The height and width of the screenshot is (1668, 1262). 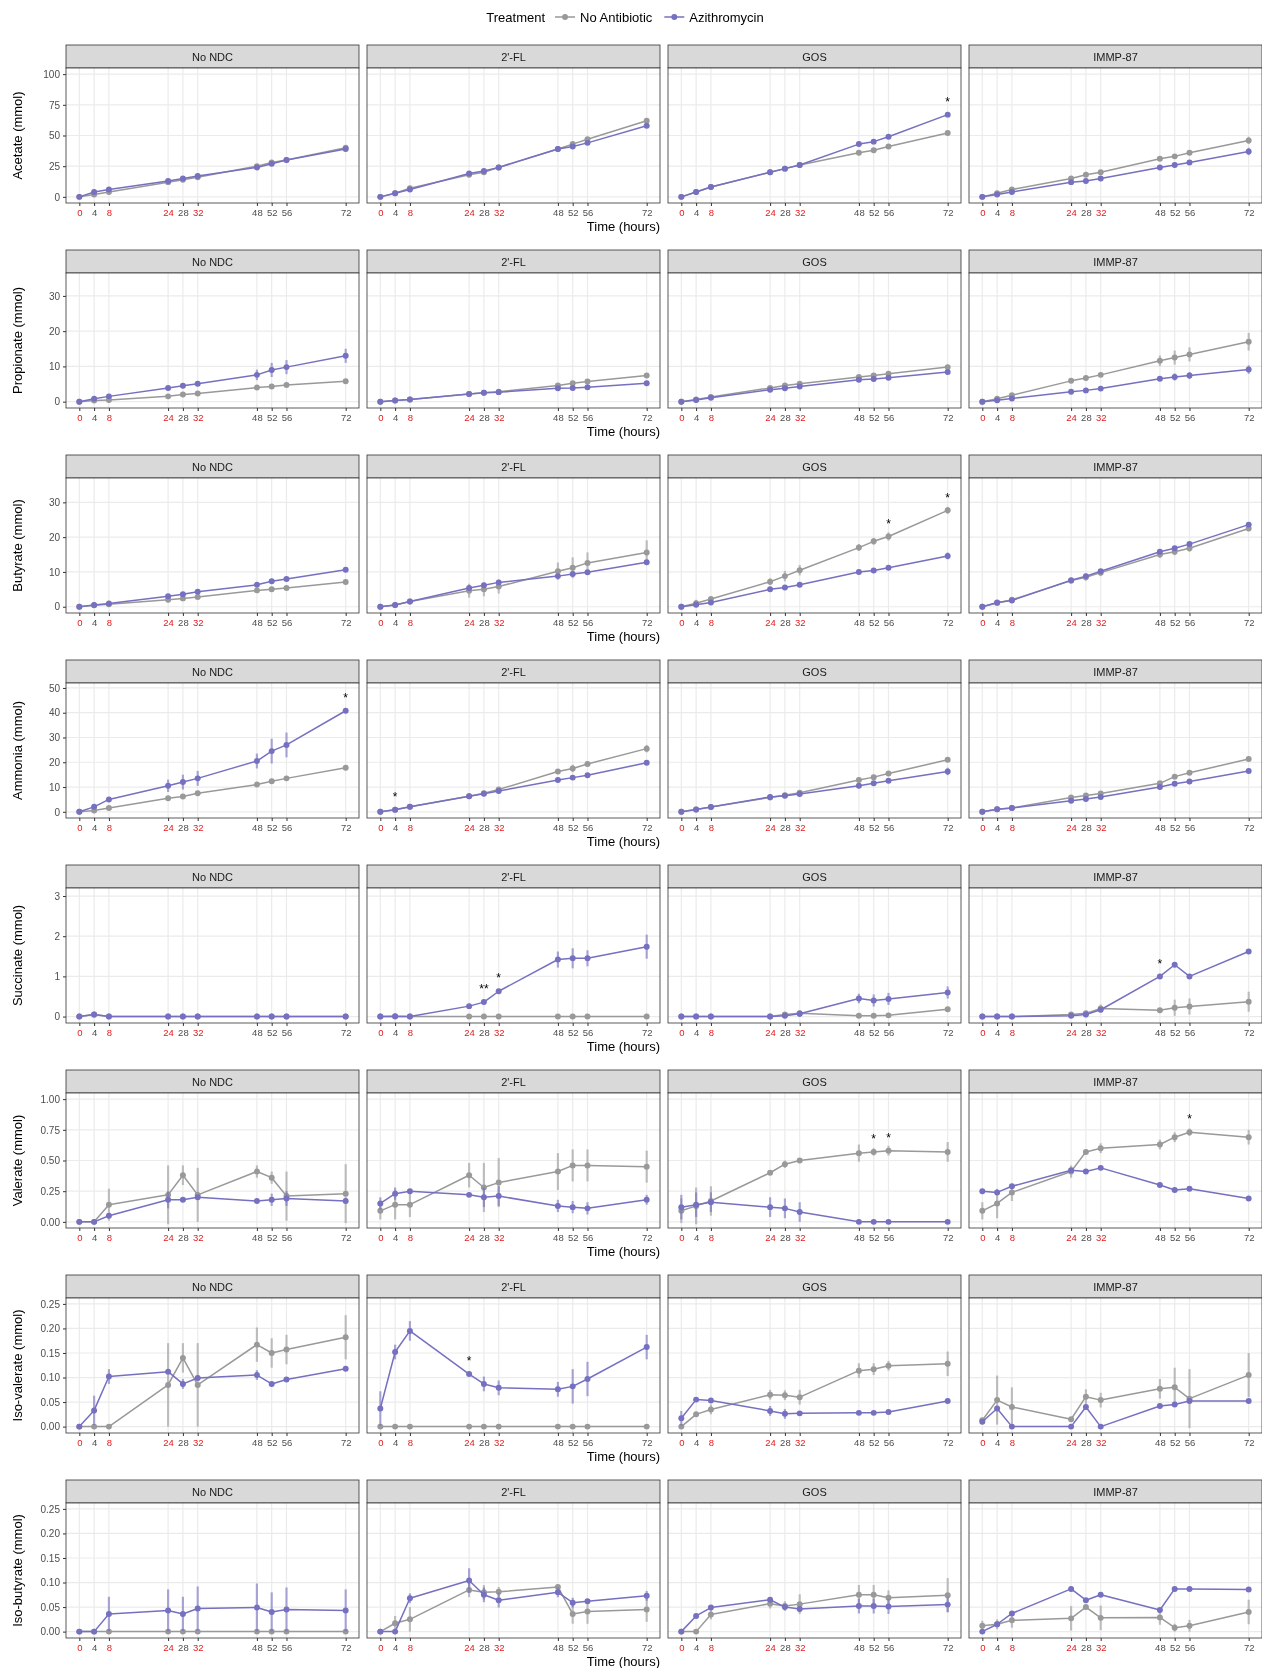 What do you see at coordinates (17, 340) in the screenshot?
I see `y-axis-title: Propionate (mmol)` at bounding box center [17, 340].